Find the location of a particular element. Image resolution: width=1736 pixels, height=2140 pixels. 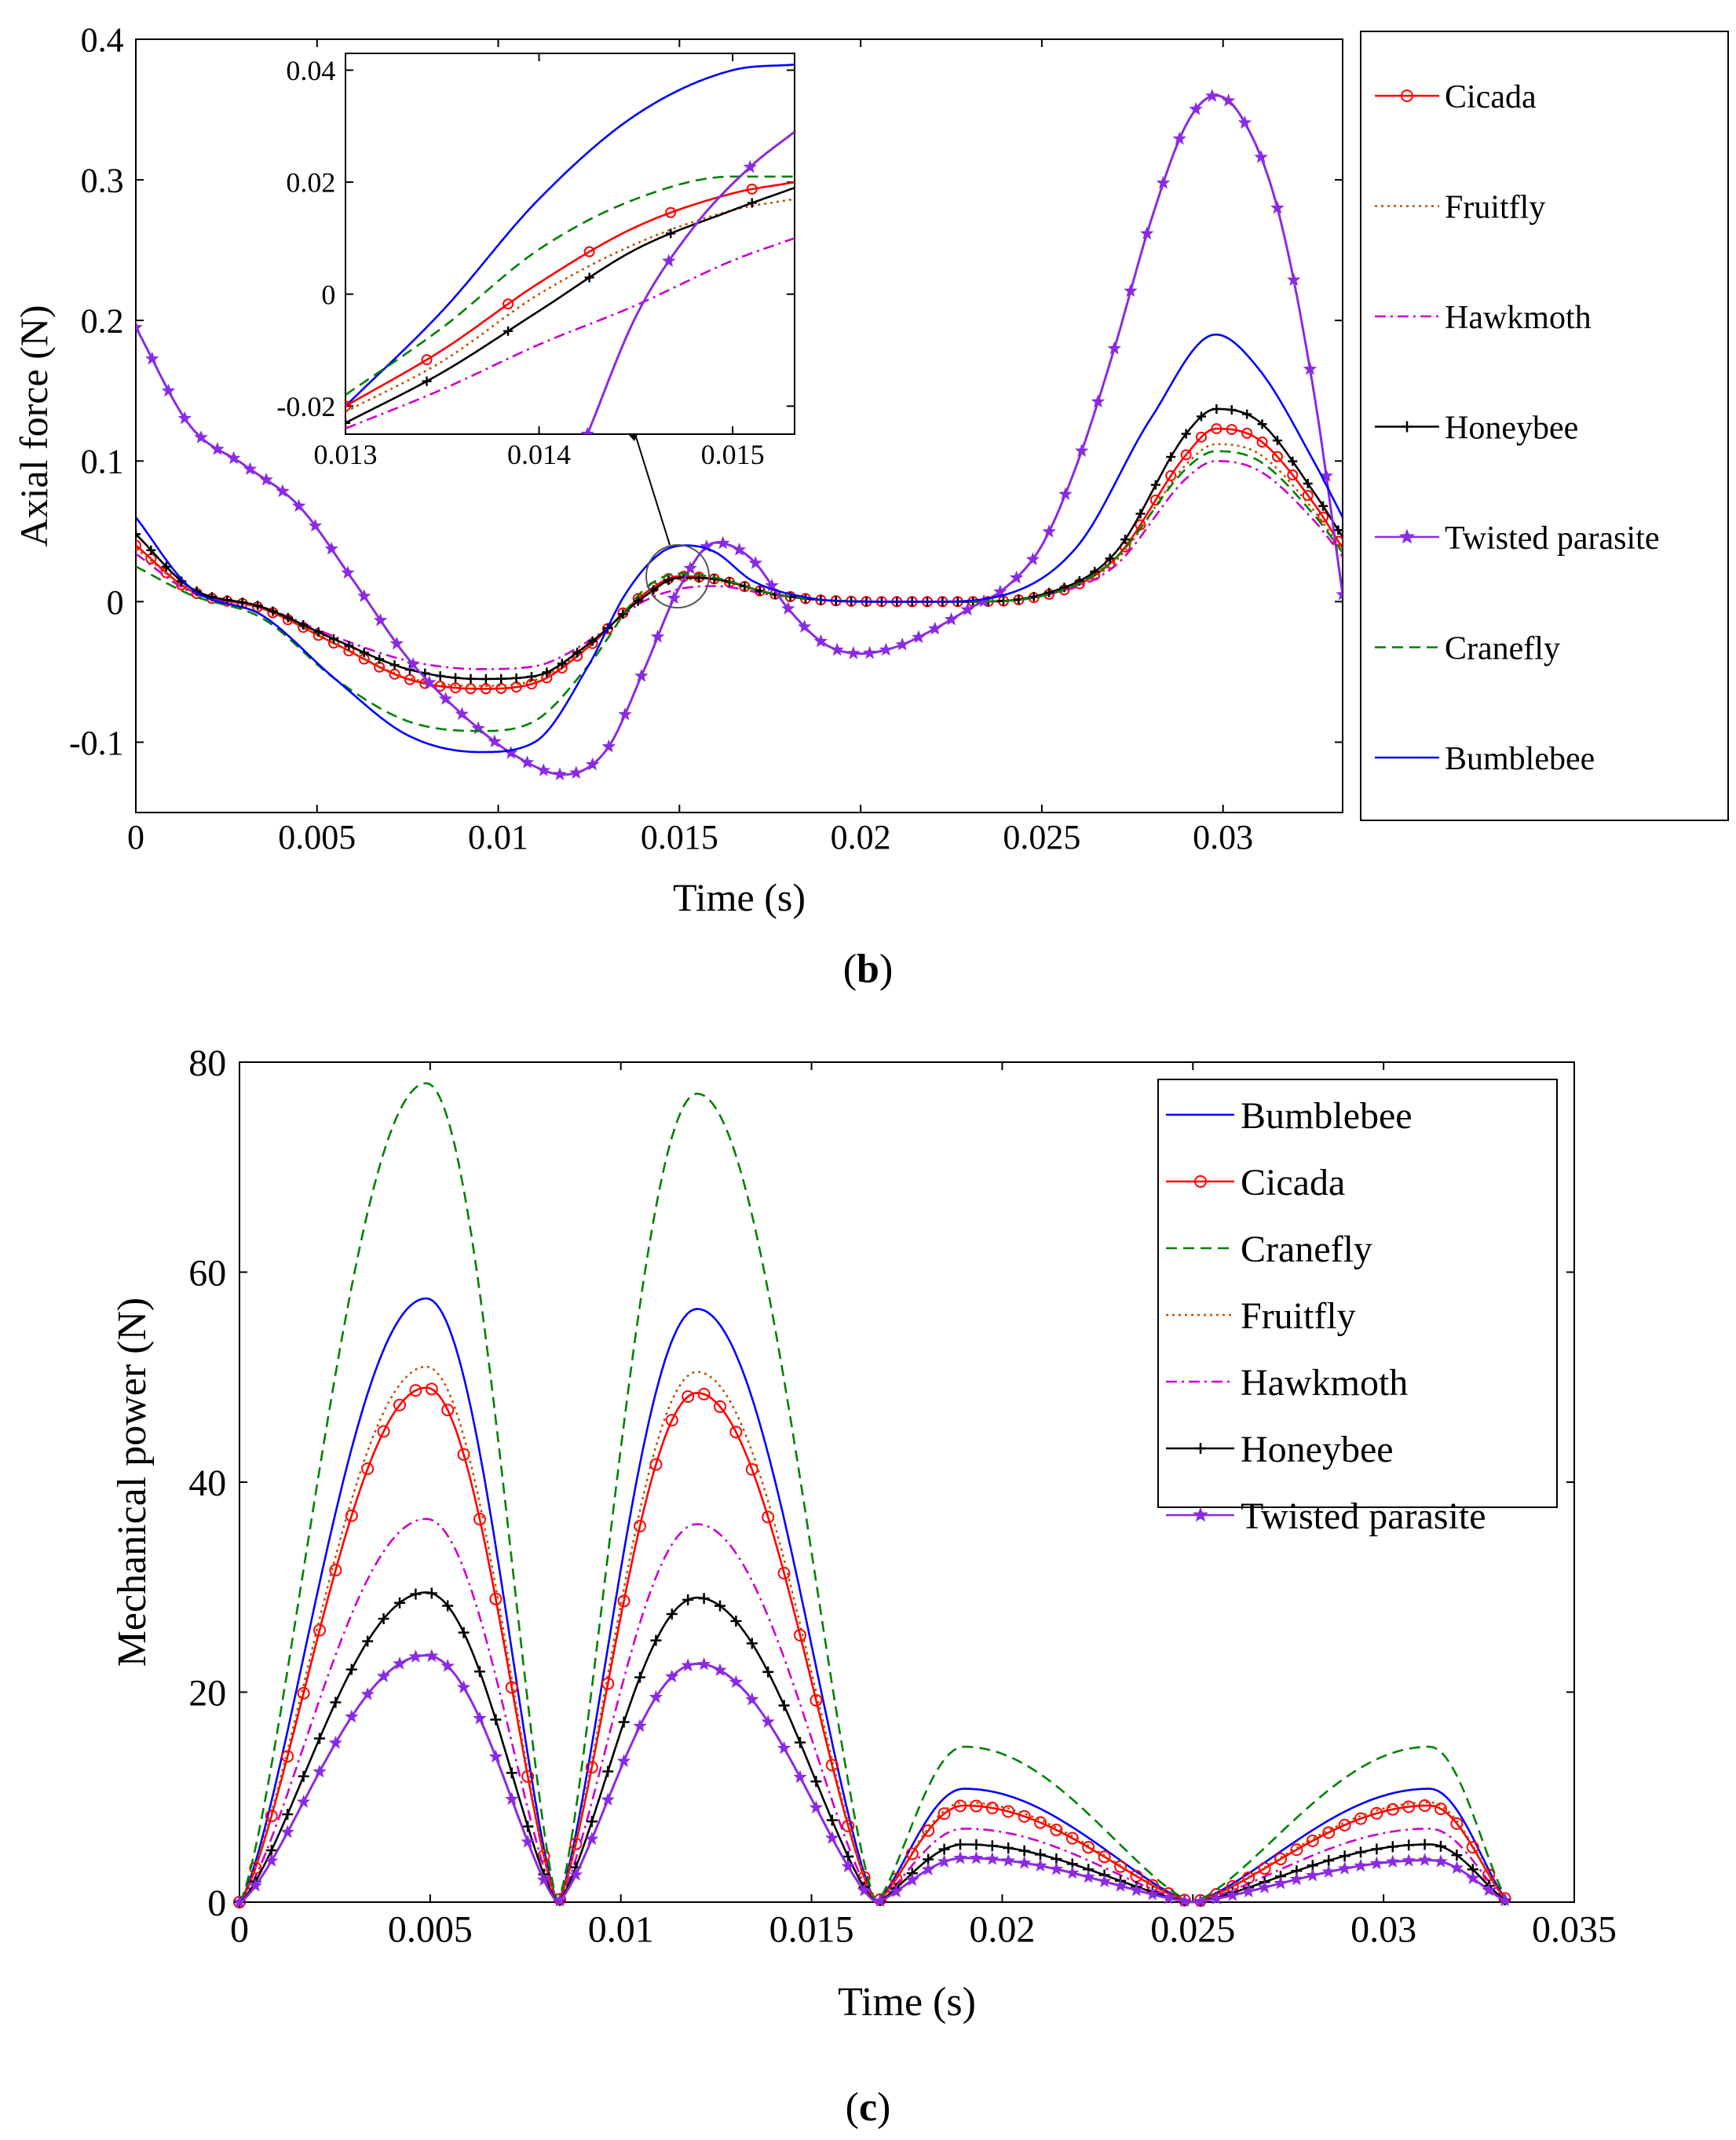

b-x-tick-label: 0.01 is located at coordinates (498, 837).